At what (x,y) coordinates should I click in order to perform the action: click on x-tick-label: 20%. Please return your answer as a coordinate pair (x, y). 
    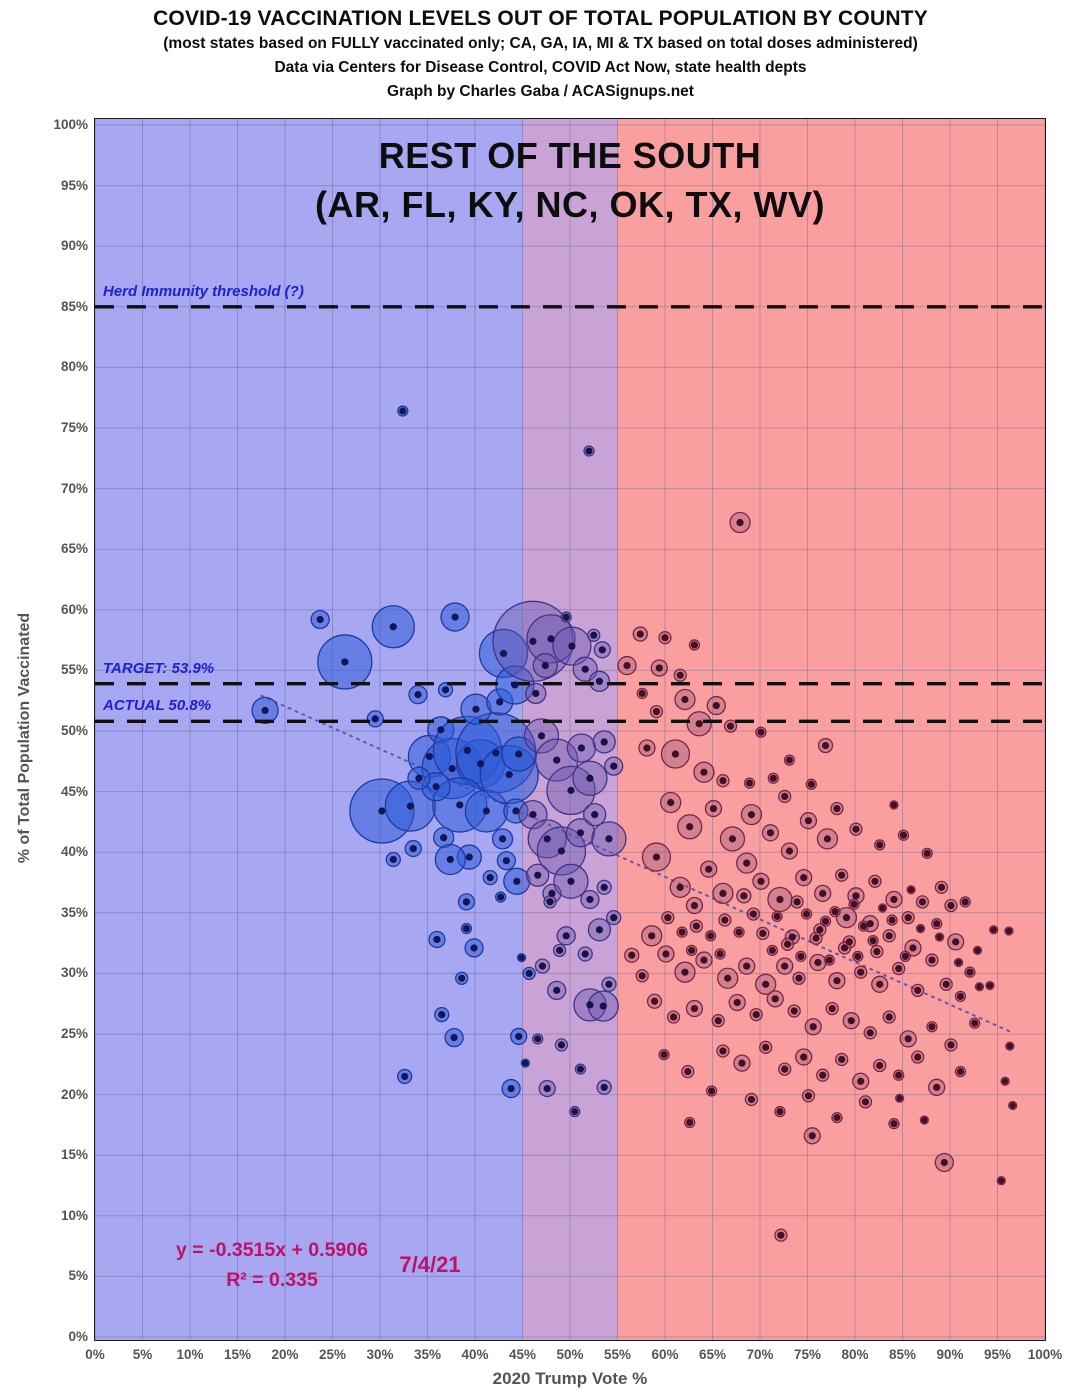
    Looking at the image, I should click on (285, 1354).